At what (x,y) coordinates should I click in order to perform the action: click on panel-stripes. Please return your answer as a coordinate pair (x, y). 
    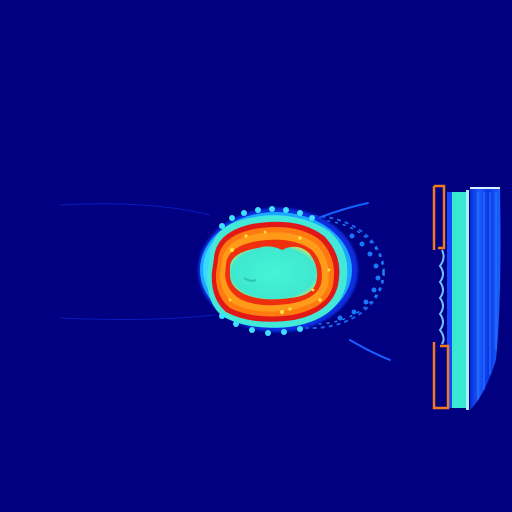
    Looking at the image, I should click on (487, 296).